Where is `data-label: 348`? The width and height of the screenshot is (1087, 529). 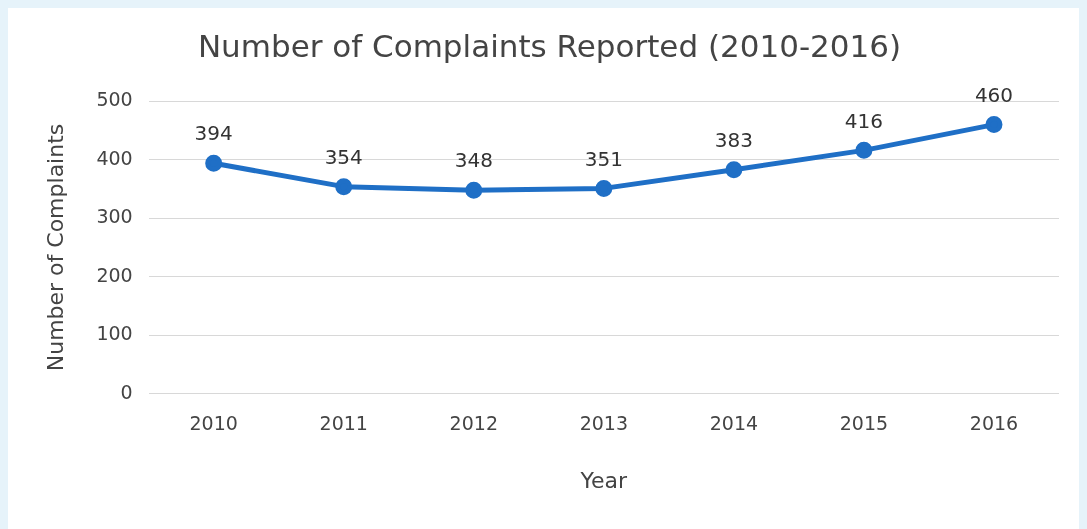 data-label: 348 is located at coordinates (473, 160).